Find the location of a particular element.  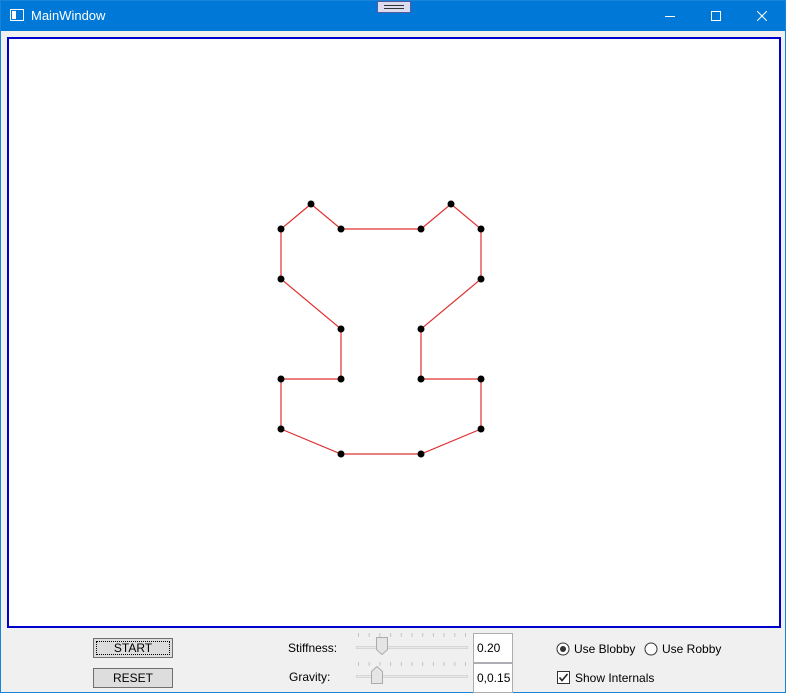

start-button: START is located at coordinates (133, 648).